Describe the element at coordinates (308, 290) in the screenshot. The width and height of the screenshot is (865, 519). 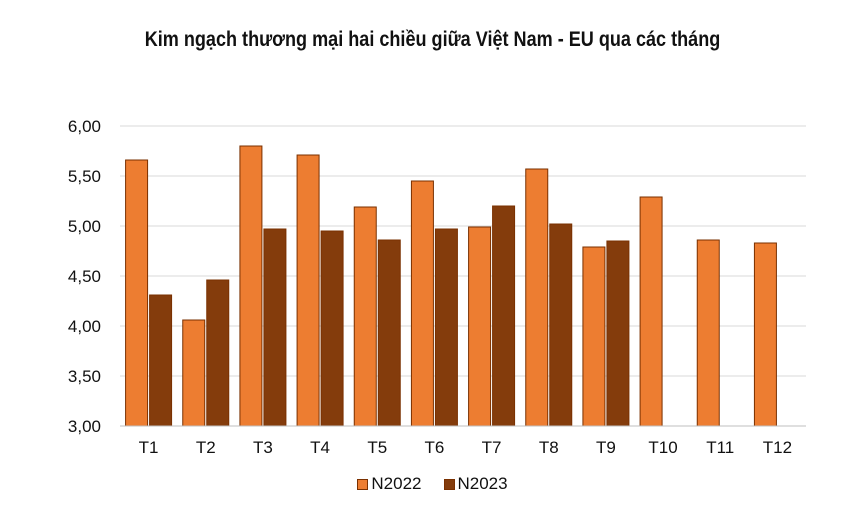
I see `bar-n2022-t4` at that location.